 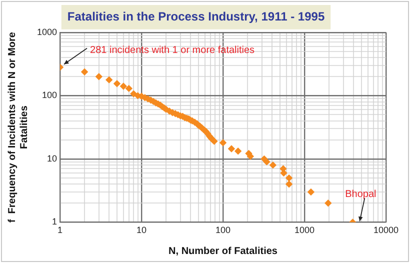 I want to click on y-tick-label: 100, so click(x=50, y=95).